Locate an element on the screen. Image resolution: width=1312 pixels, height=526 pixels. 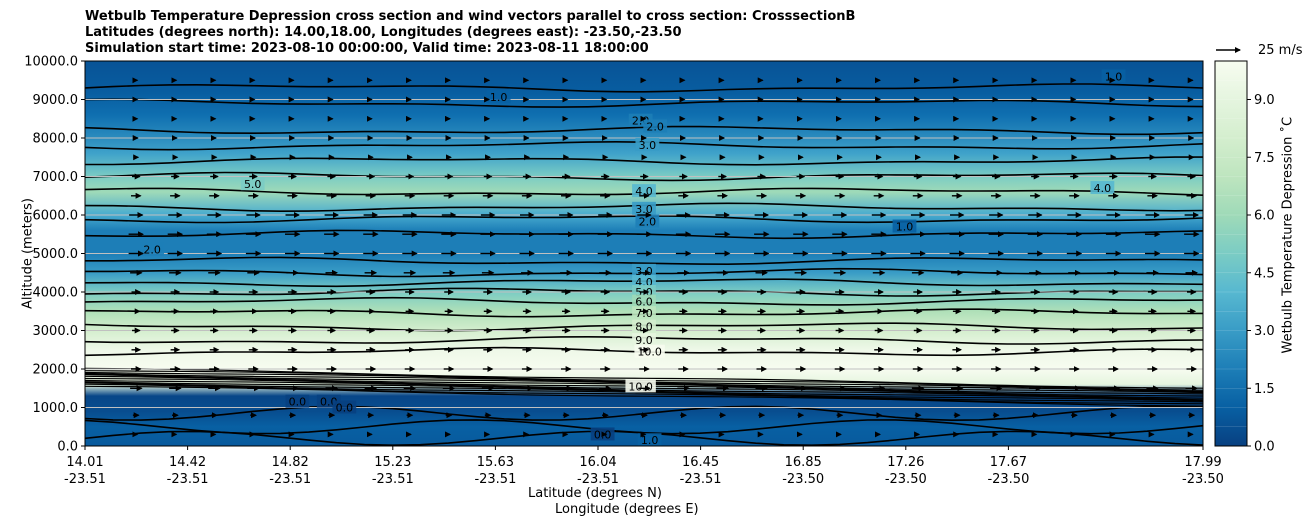
x-tick-label-lat: 17.99 is located at coordinates (1202, 462).